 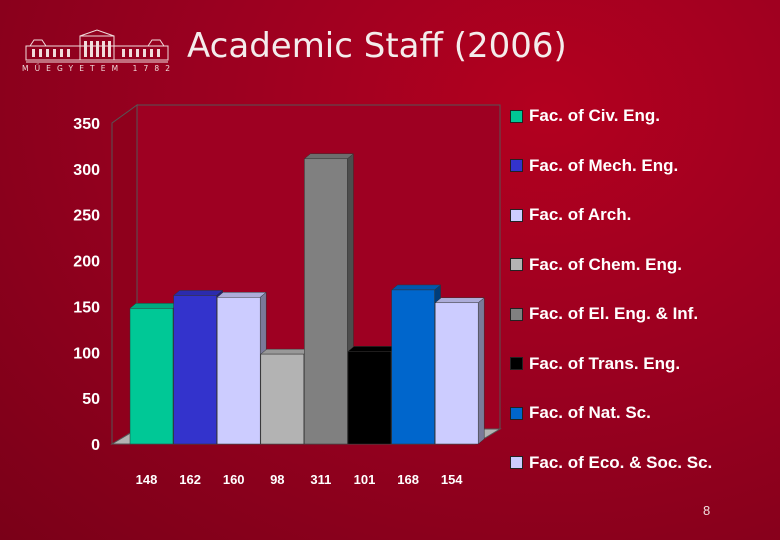 I want to click on legend-item: Fac. of Chem. Eng., so click(x=596, y=265).